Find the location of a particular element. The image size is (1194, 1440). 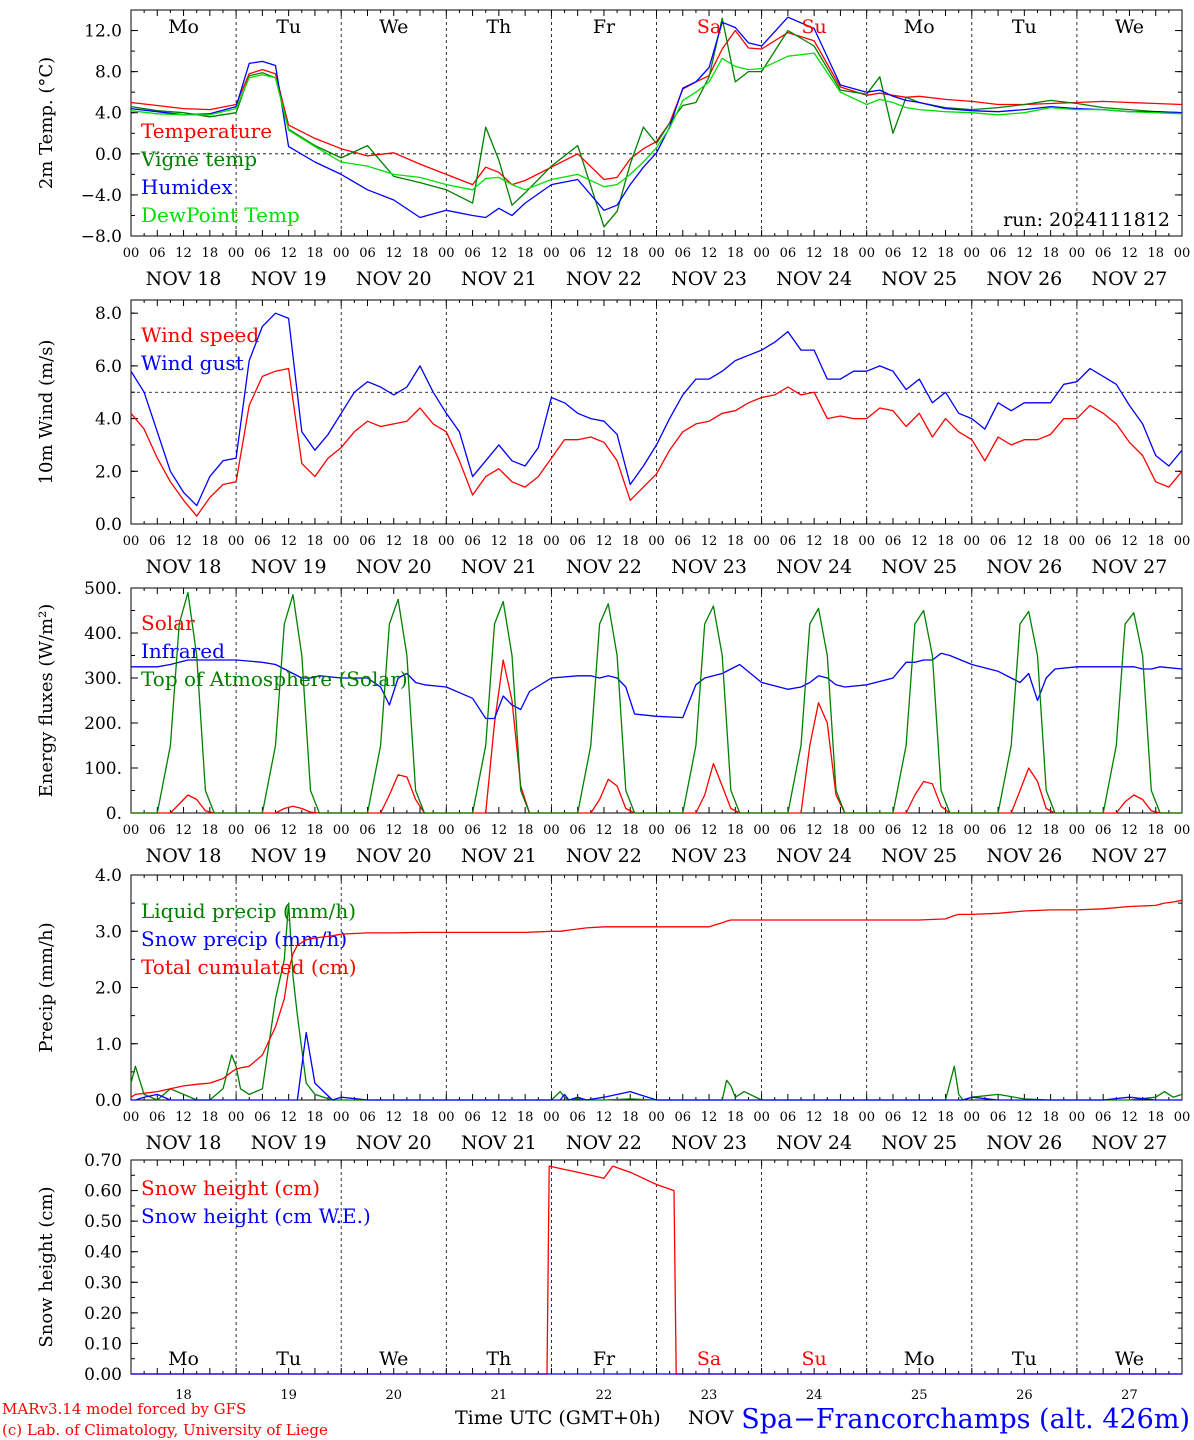

y-axis-label: Precip (mm/h) is located at coordinates (46, 987).